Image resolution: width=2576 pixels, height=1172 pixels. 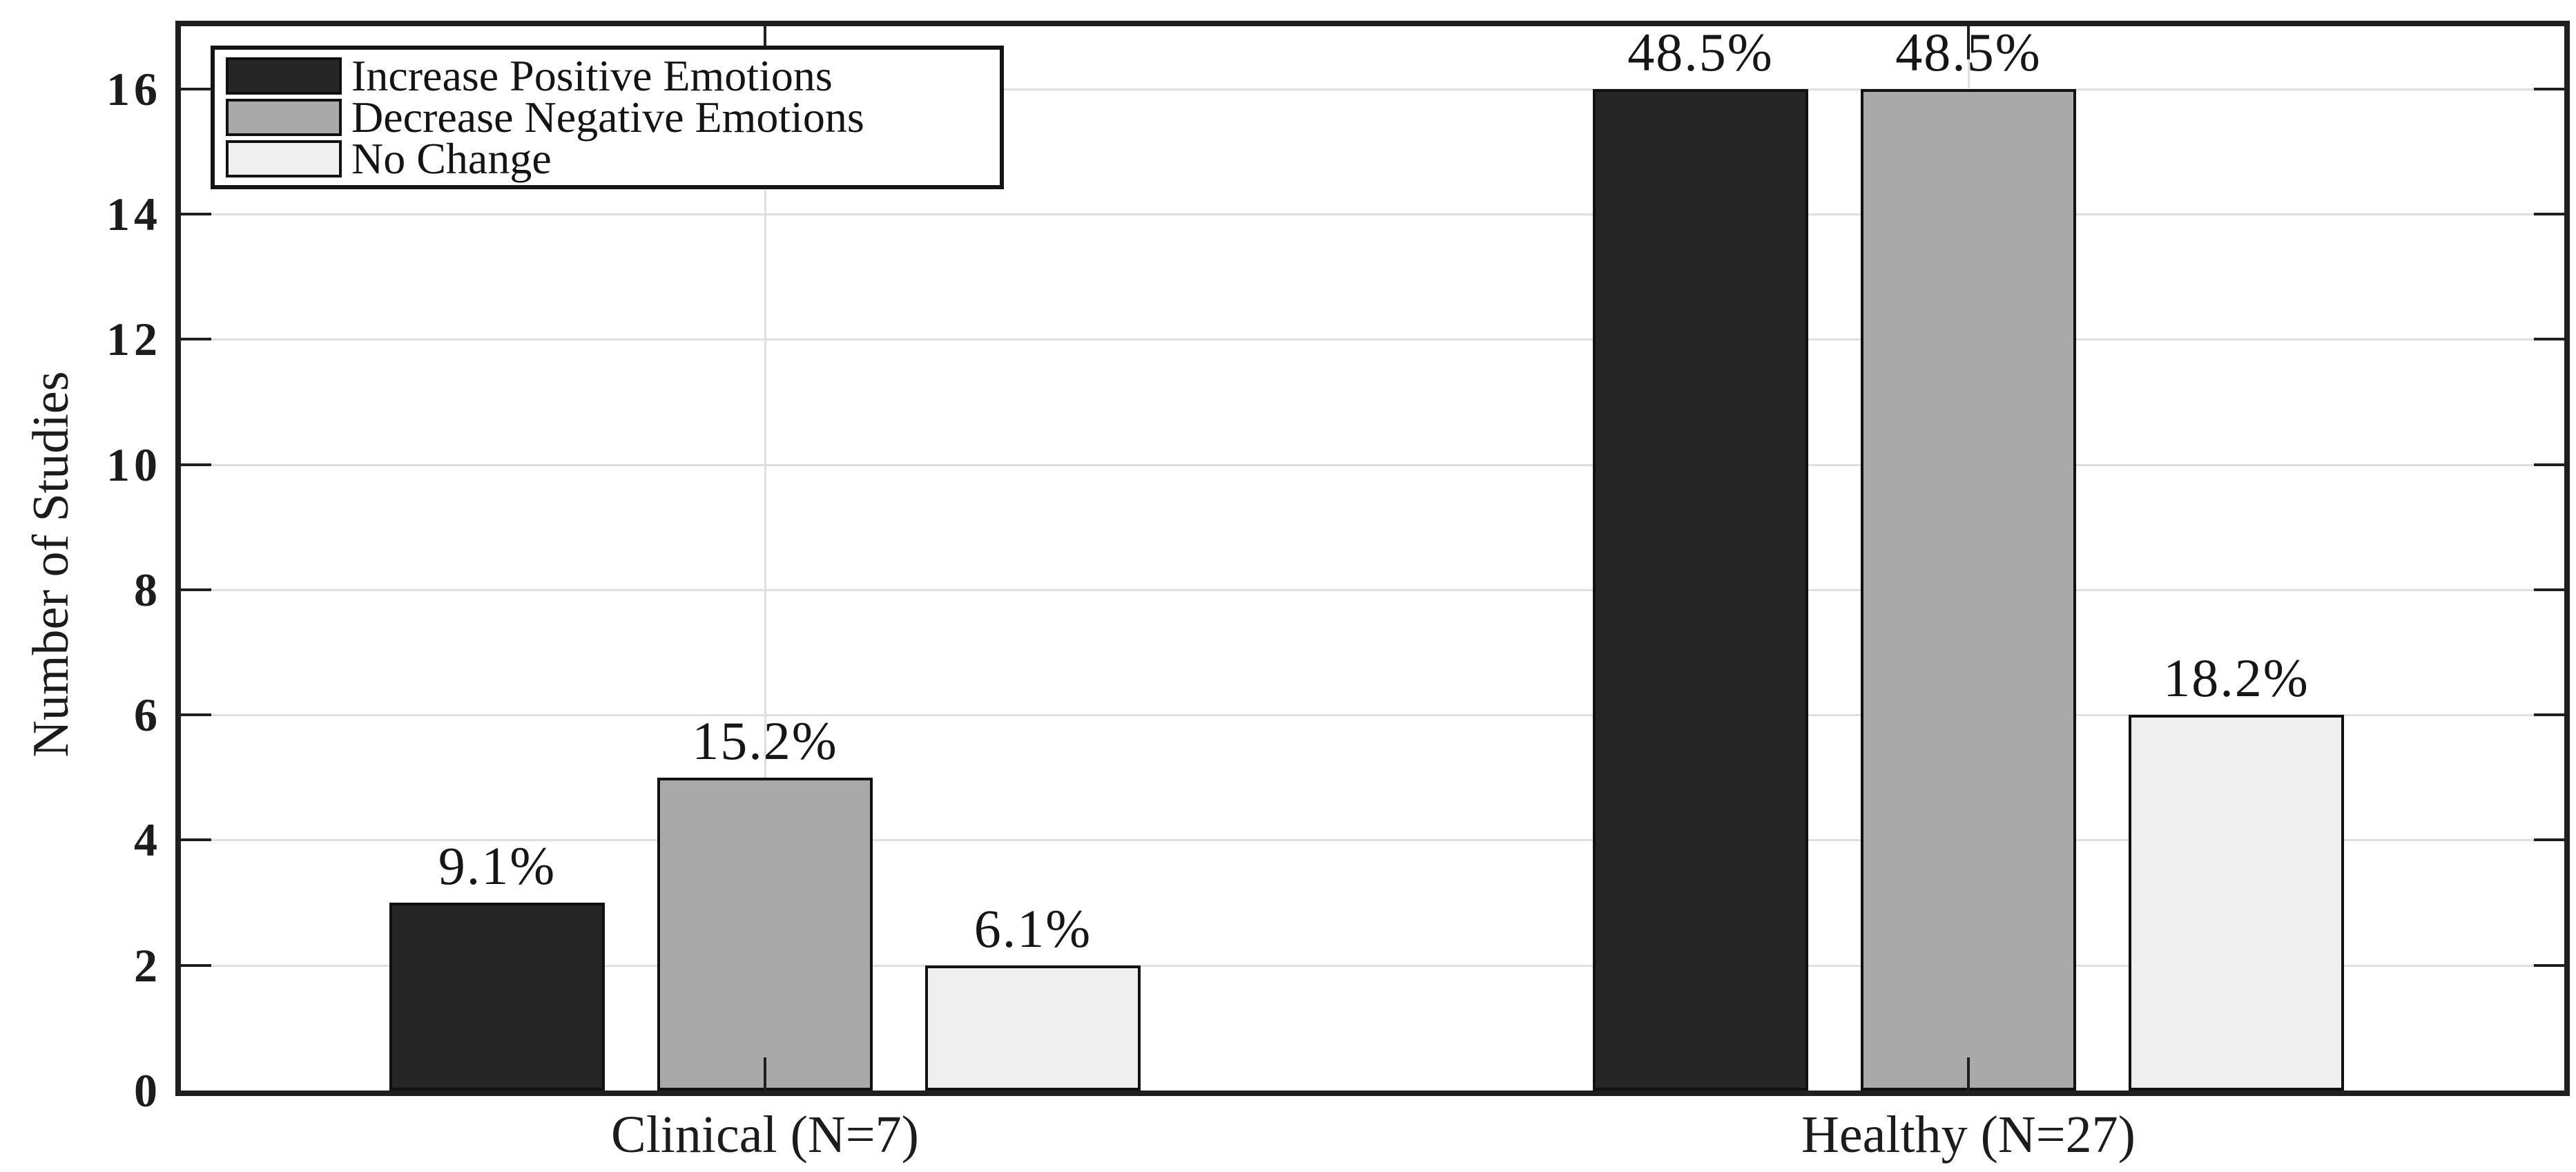 What do you see at coordinates (452, 158) in the screenshot?
I see `legend-item-label: No Change` at bounding box center [452, 158].